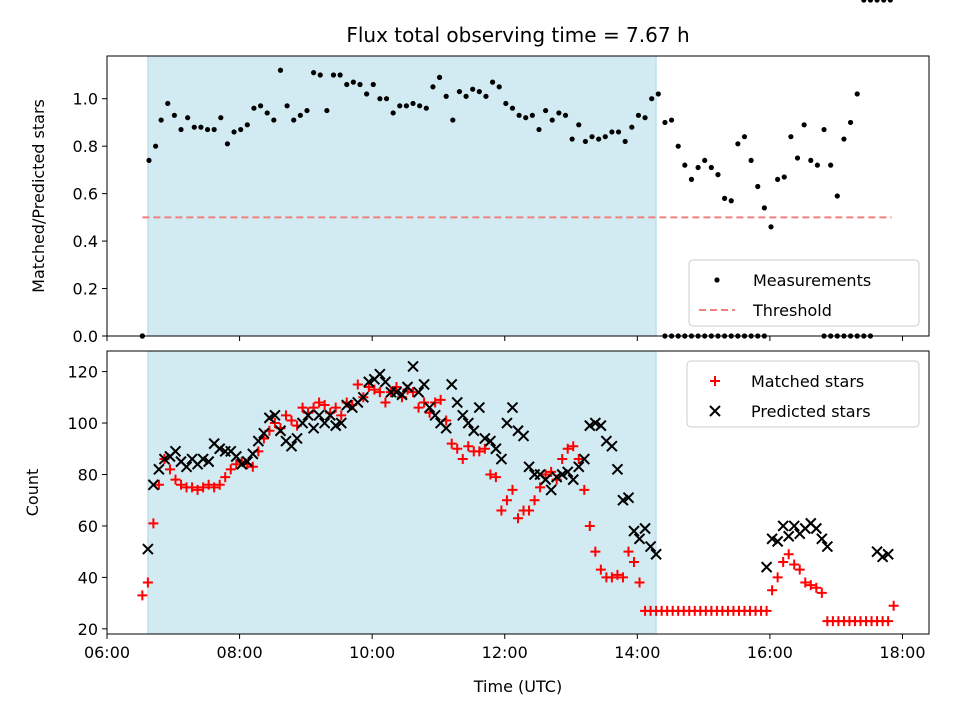  What do you see at coordinates (792, 310) in the screenshot?
I see `p0-legend-label-1: Threshold` at bounding box center [792, 310].